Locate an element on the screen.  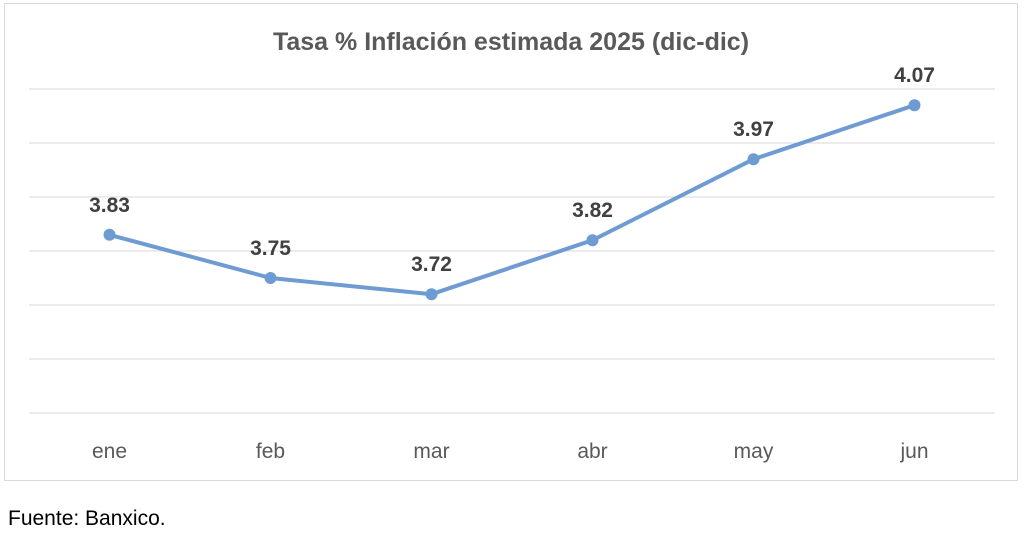
data-point-may is located at coordinates (753, 159).